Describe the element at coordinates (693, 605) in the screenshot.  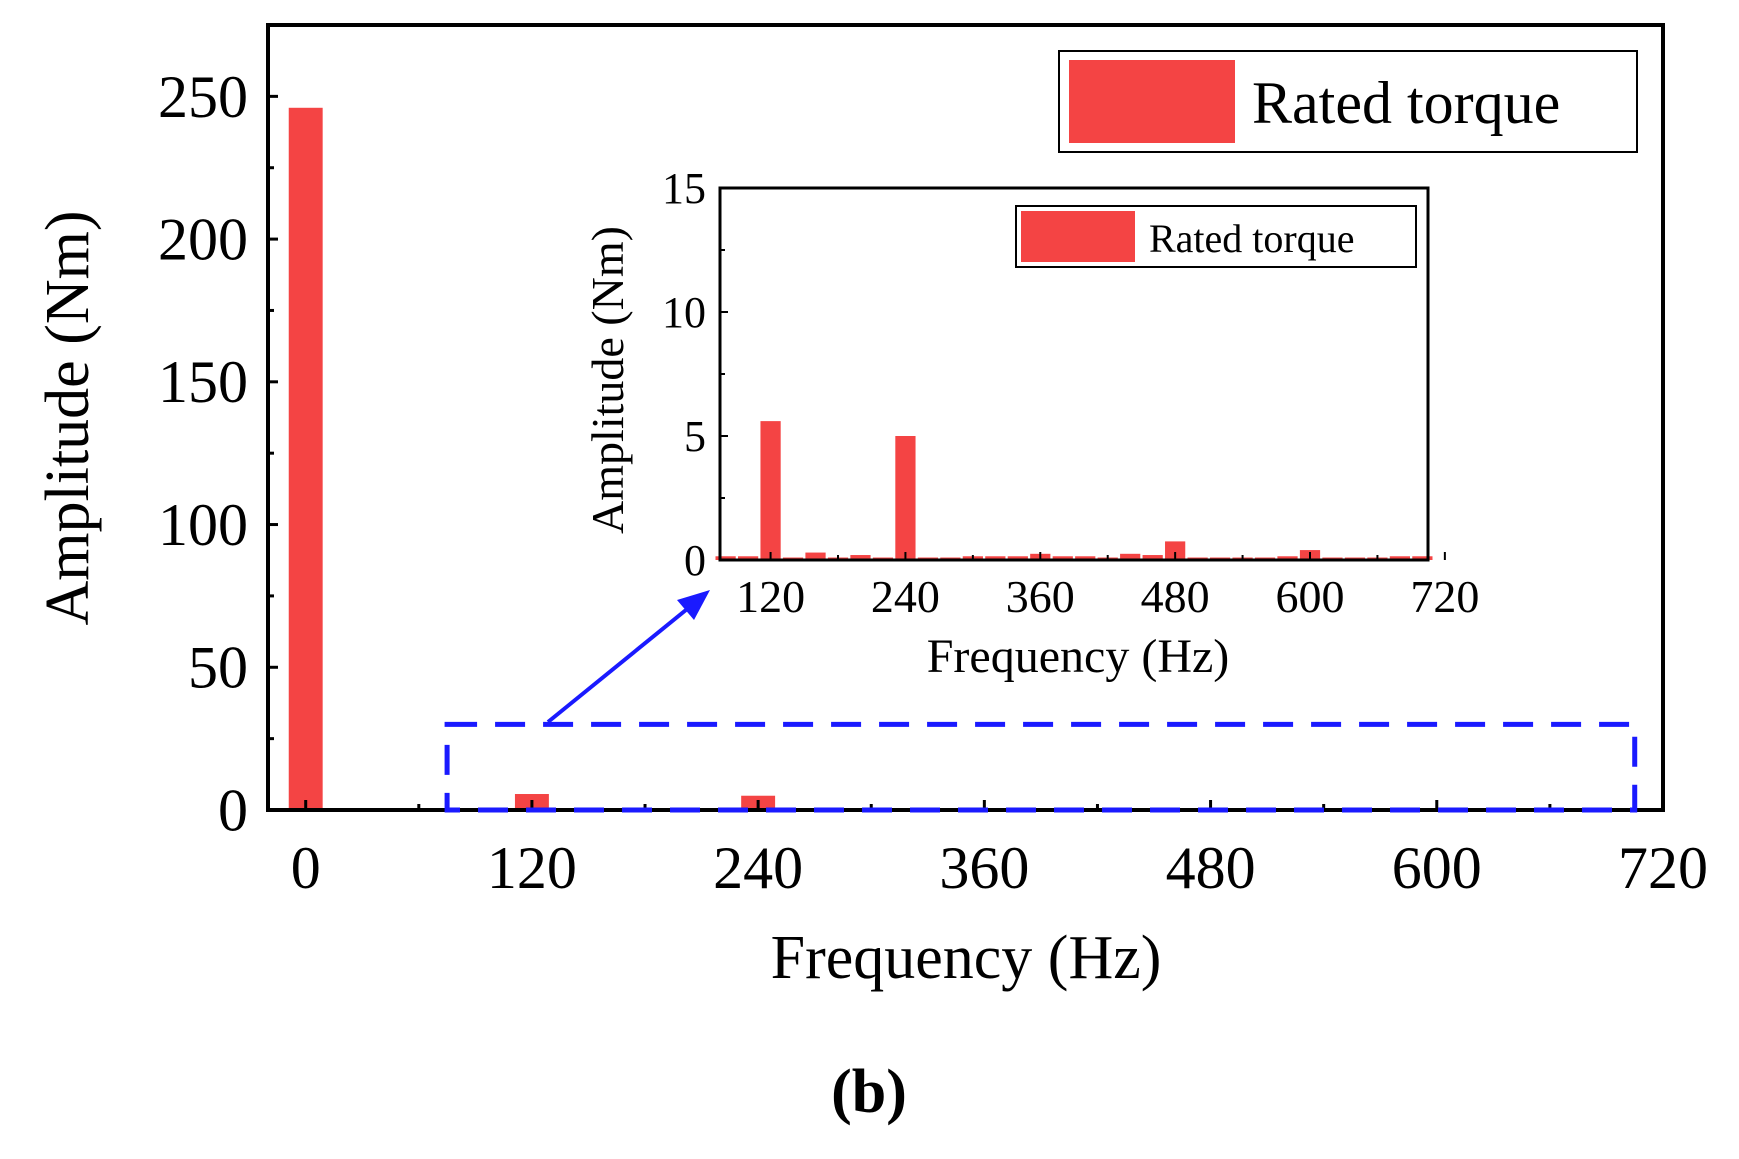
I see `zoom-callout-arrowhead` at that location.